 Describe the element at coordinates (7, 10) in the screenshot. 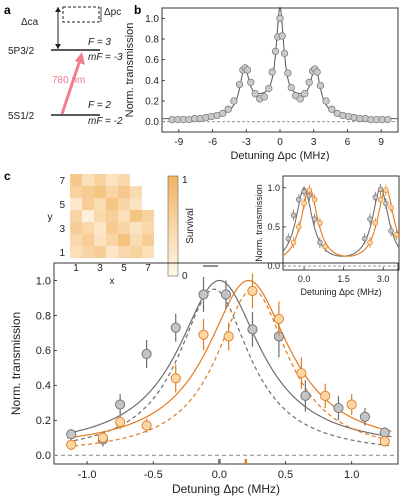

I see `panel-label-a: a` at that location.